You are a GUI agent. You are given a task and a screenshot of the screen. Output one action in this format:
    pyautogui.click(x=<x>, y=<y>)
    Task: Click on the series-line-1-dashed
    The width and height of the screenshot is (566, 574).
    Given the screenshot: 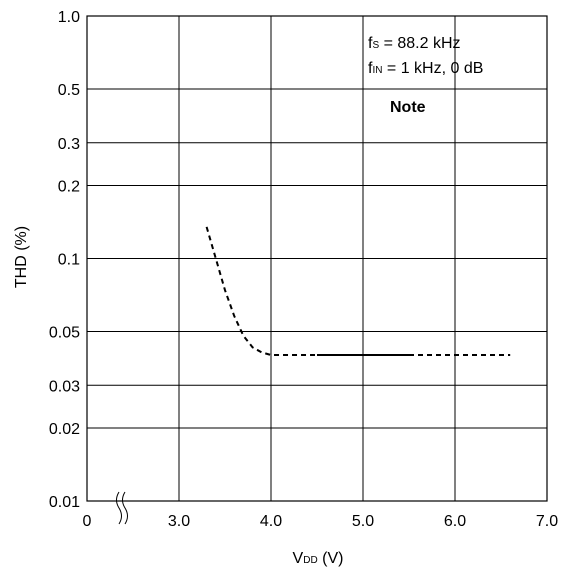 What is the action you would take?
    pyautogui.click(x=261, y=291)
    